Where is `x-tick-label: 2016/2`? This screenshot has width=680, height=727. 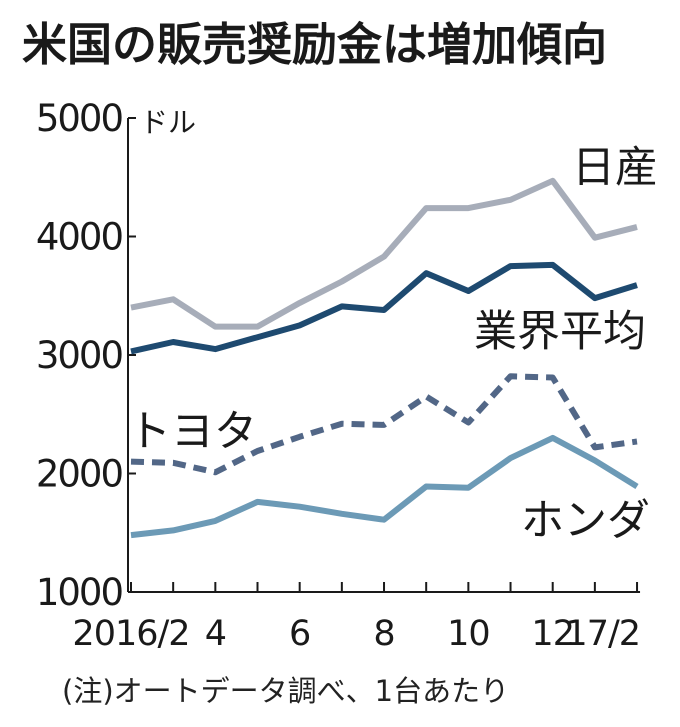 x-tick-label: 2016/2 is located at coordinates (130, 634).